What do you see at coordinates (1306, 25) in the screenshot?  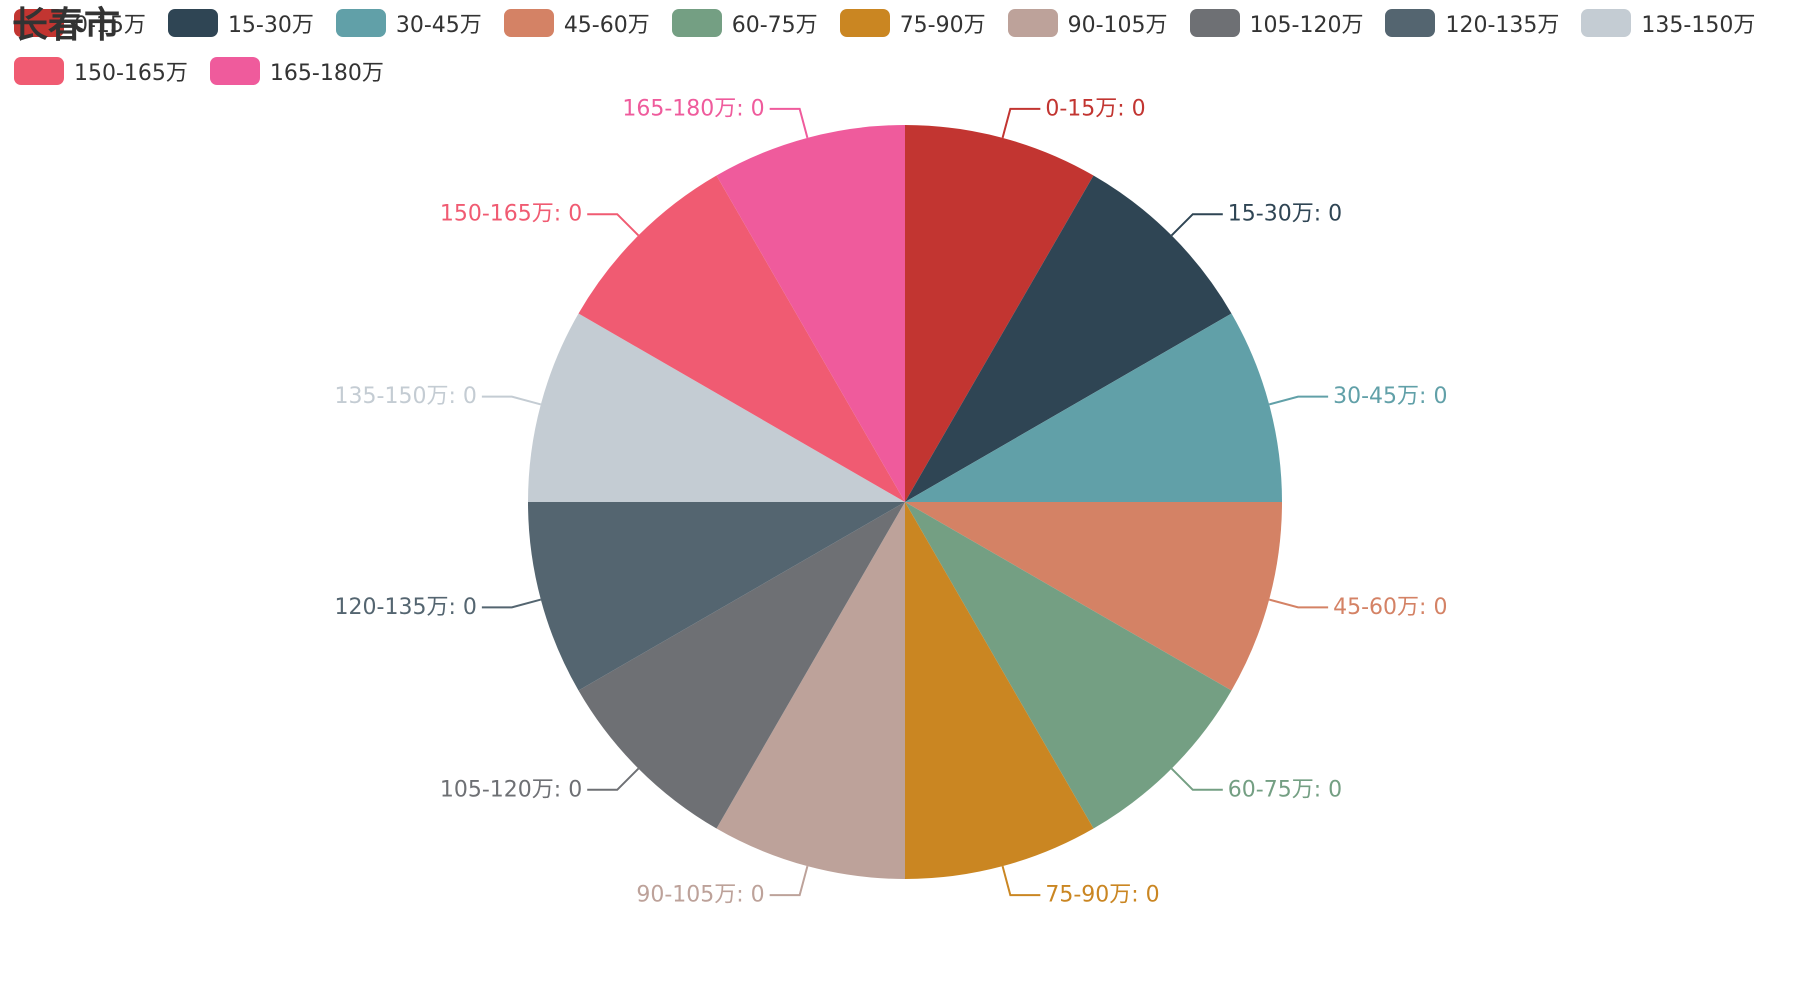 I see `legend-label: 105-120万` at bounding box center [1306, 25].